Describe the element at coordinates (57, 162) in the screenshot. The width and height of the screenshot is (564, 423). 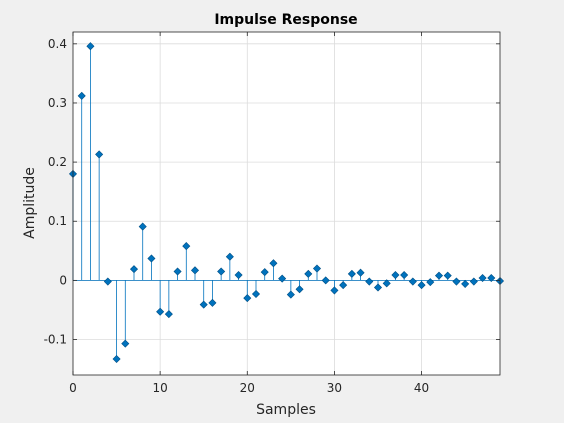
I see `y-tick-label: 0.2` at that location.